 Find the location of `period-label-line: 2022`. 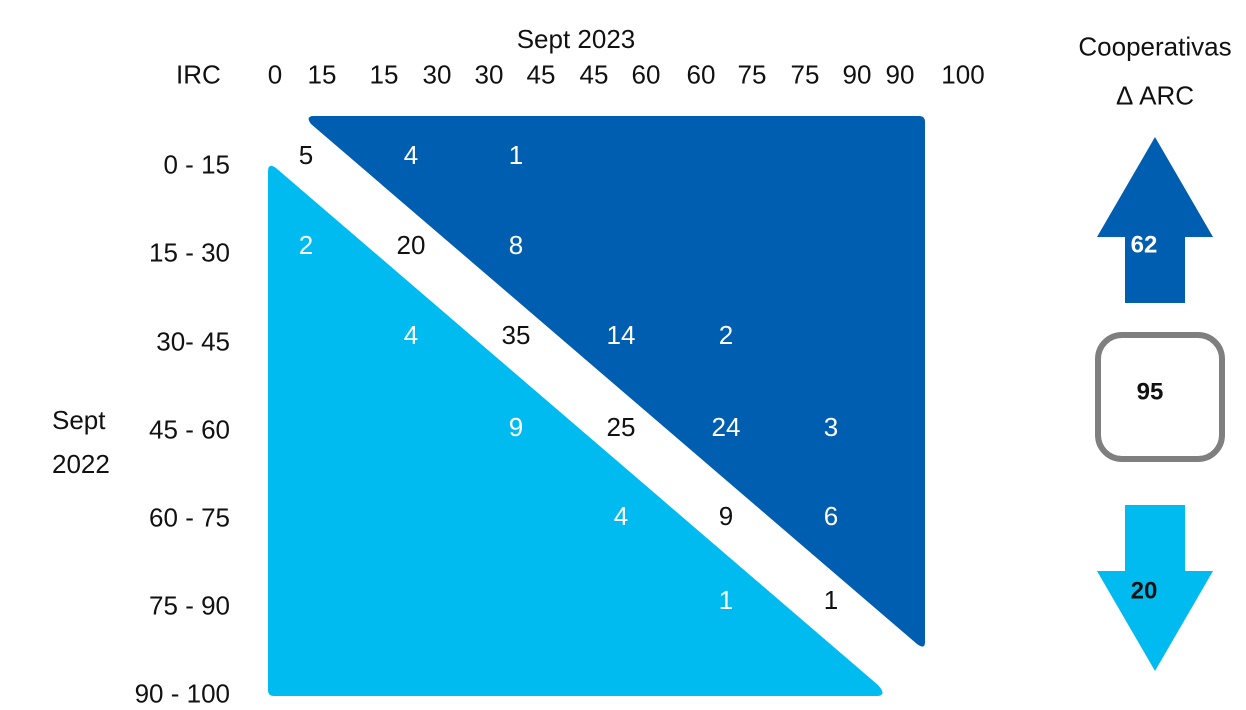

period-label-line: 2022 is located at coordinates (81, 464).